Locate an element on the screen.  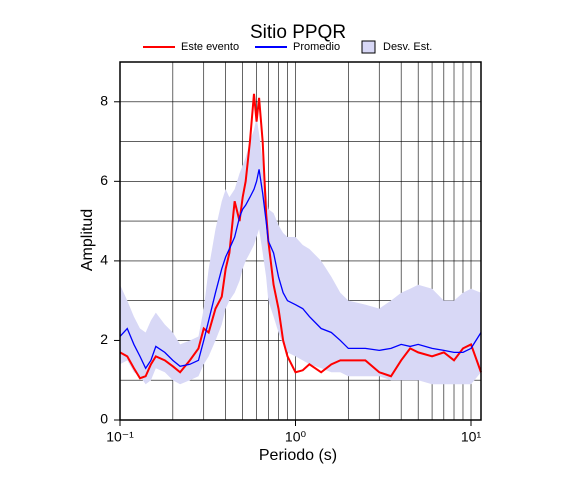
y-tick-label: 4 is located at coordinates (104, 260).